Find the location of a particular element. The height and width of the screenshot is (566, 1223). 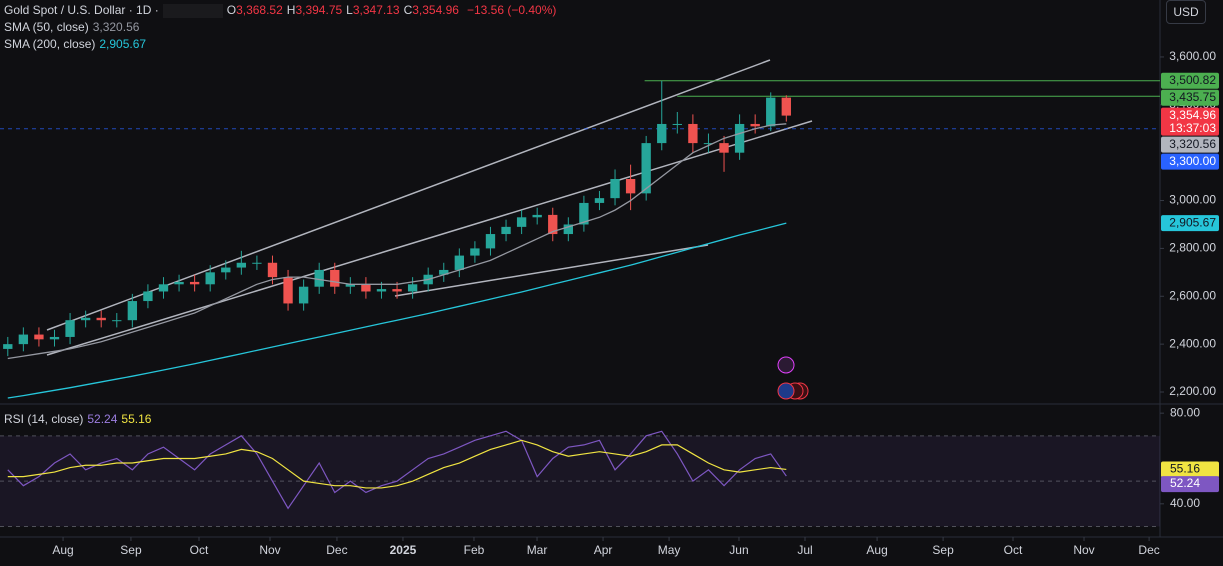

x-tick-label: Oct is located at coordinates (199, 550).